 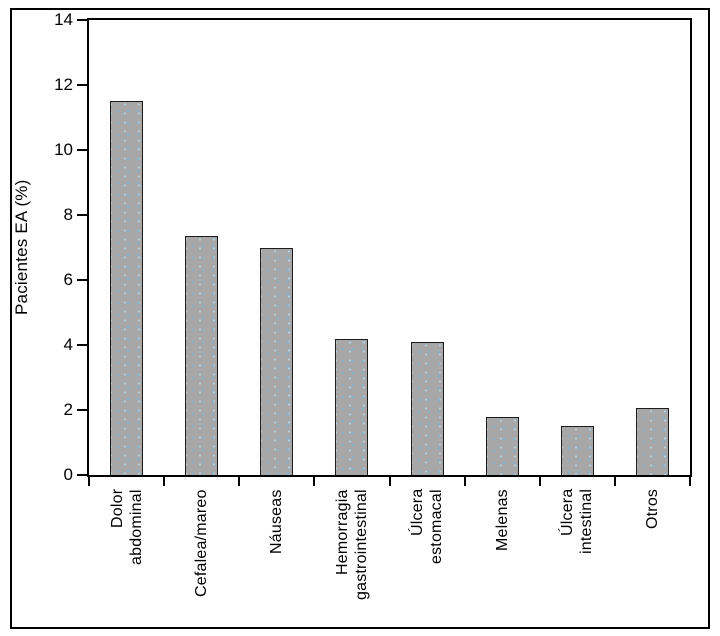 I want to click on x-category-label: Náuseas, so click(x=277, y=521).